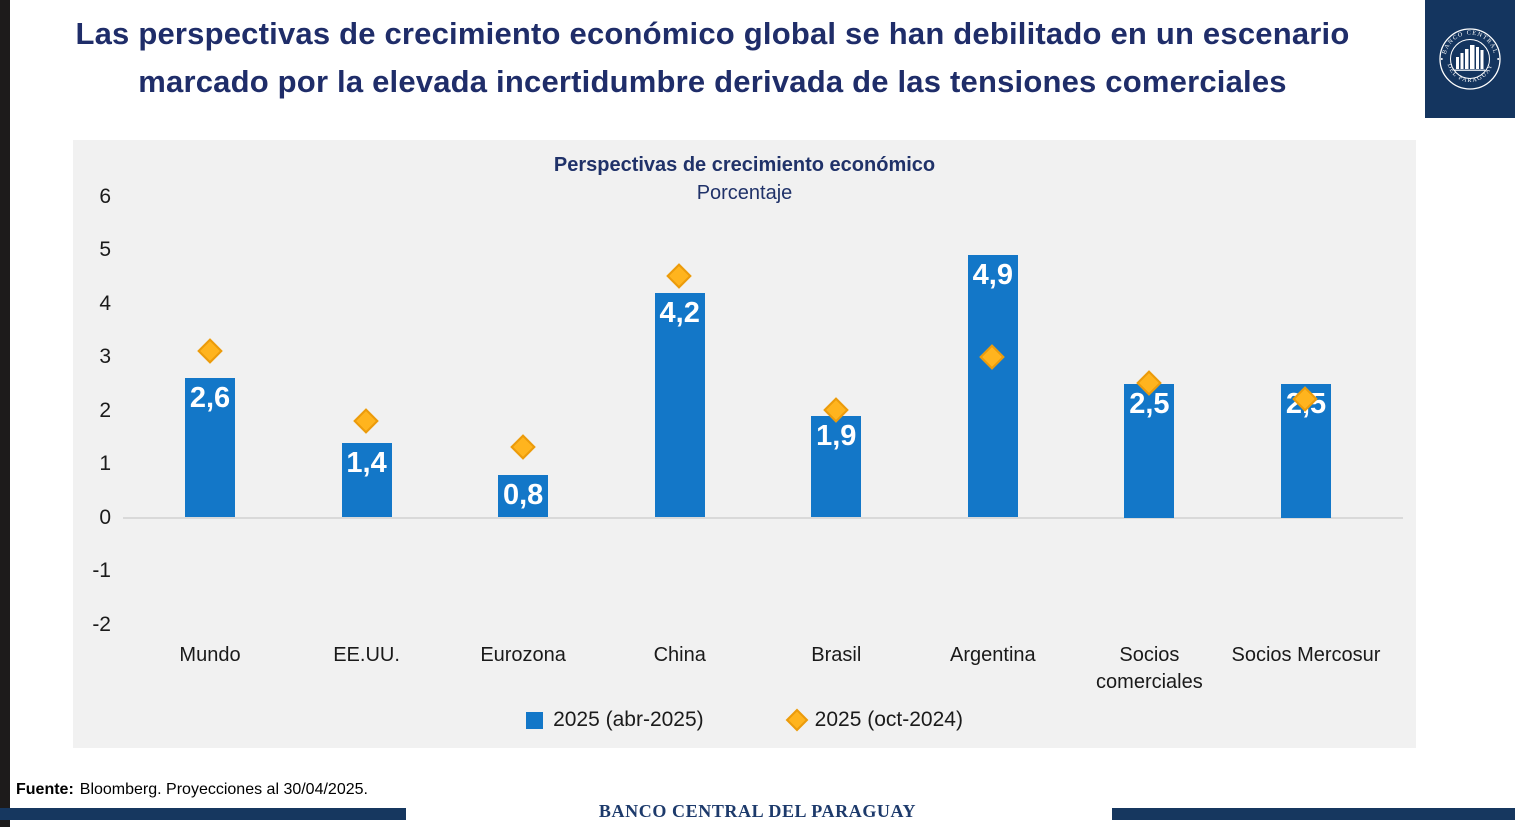 The image size is (1515, 827). Describe the element at coordinates (366, 462) in the screenshot. I see `bar-value-label: 1,4` at that location.